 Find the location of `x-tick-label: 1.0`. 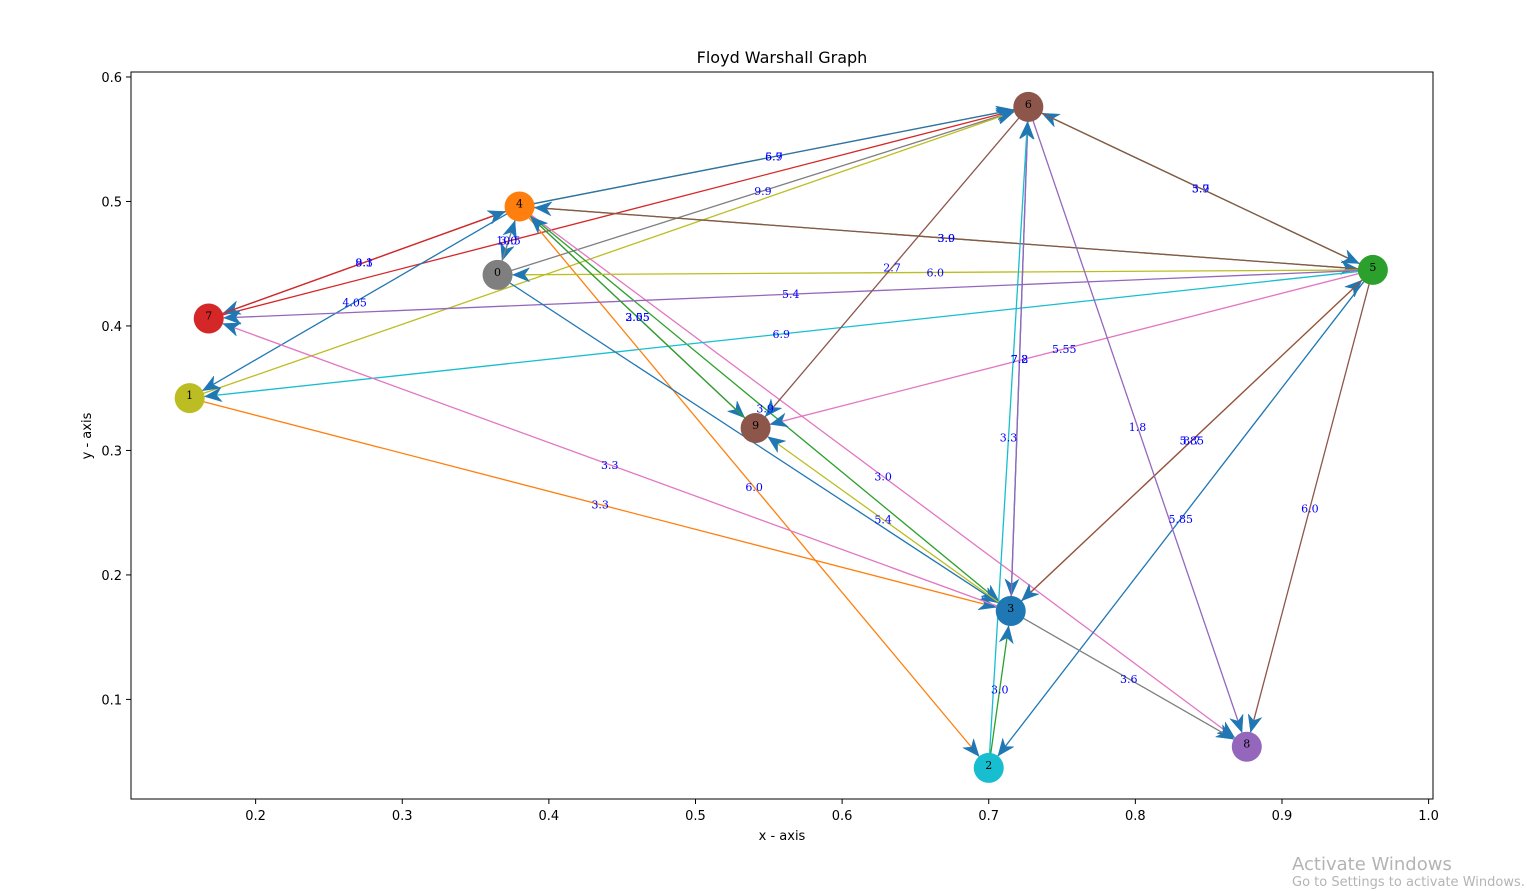

x-tick-label: 1.0 is located at coordinates (1428, 816).